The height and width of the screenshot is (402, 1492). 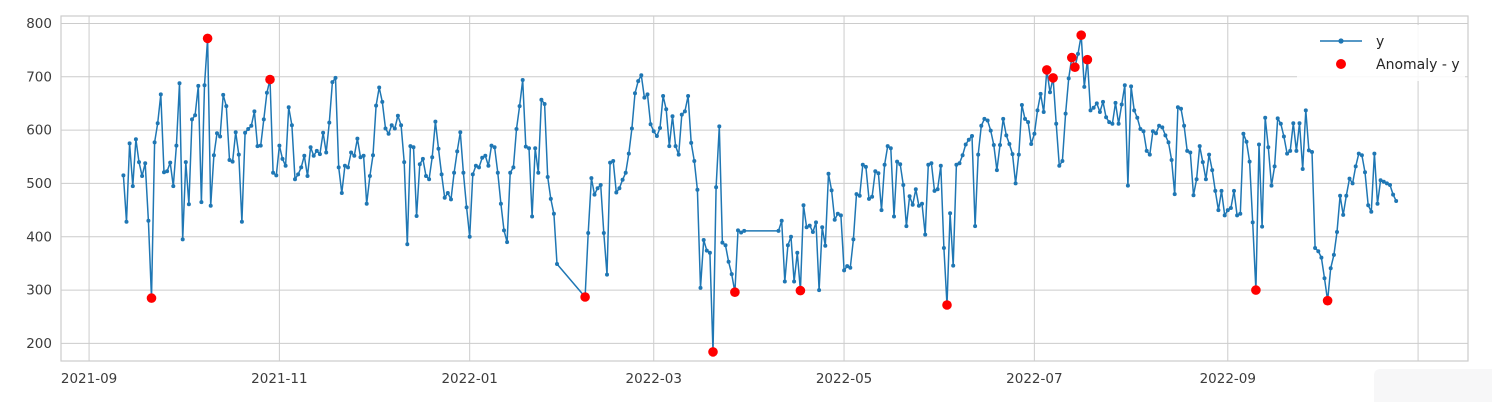 What do you see at coordinates (39, 77) in the screenshot?
I see `y-tick-label: 700` at bounding box center [39, 77].